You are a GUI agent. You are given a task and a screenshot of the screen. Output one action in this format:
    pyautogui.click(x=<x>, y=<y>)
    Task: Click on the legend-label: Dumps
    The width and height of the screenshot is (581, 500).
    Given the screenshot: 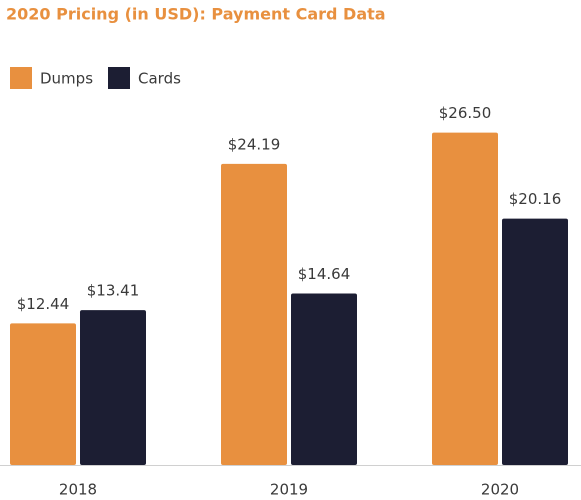 What is the action you would take?
    pyautogui.click(x=66, y=79)
    